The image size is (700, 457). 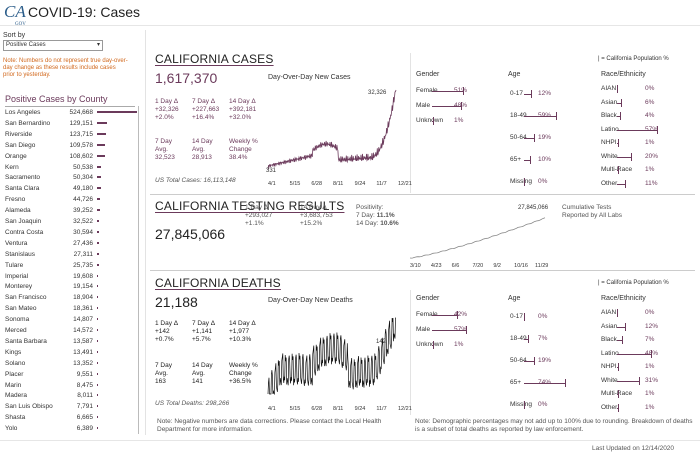 What do you see at coordinates (447, 91) in the screenshot?
I see `case-gender-bar` at bounding box center [447, 91].